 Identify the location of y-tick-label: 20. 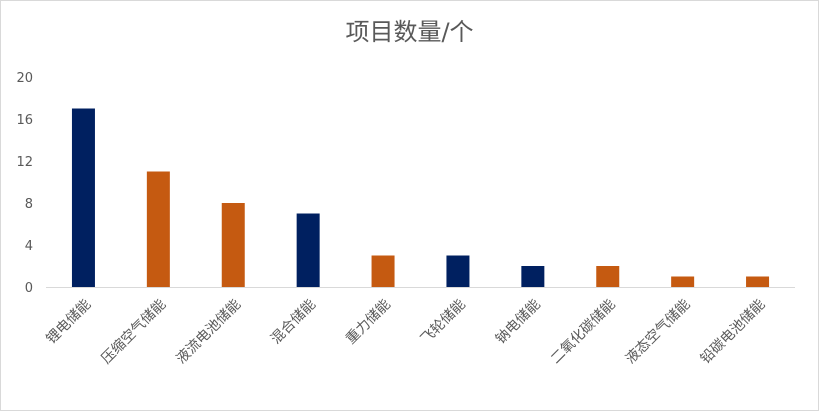
(24, 78).